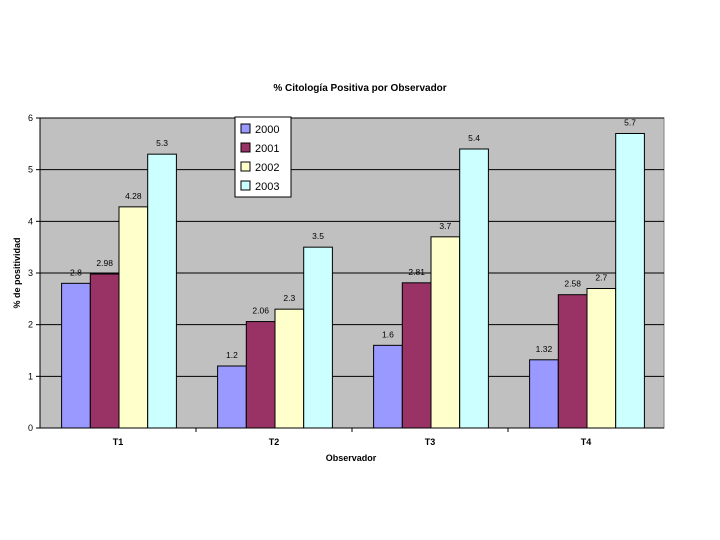 This screenshot has height=540, width=720. What do you see at coordinates (30, 428) in the screenshot?
I see `y-tick-label: 0` at bounding box center [30, 428].